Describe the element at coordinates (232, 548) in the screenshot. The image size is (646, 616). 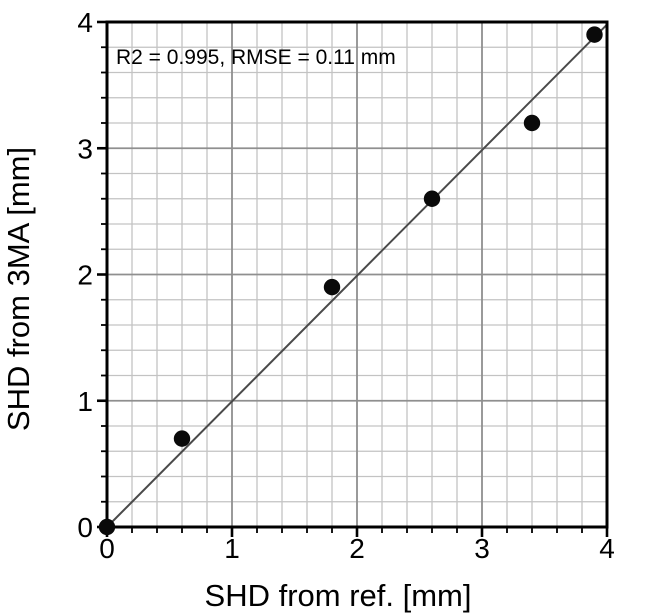
I see `x-tick-label: 1` at that location.